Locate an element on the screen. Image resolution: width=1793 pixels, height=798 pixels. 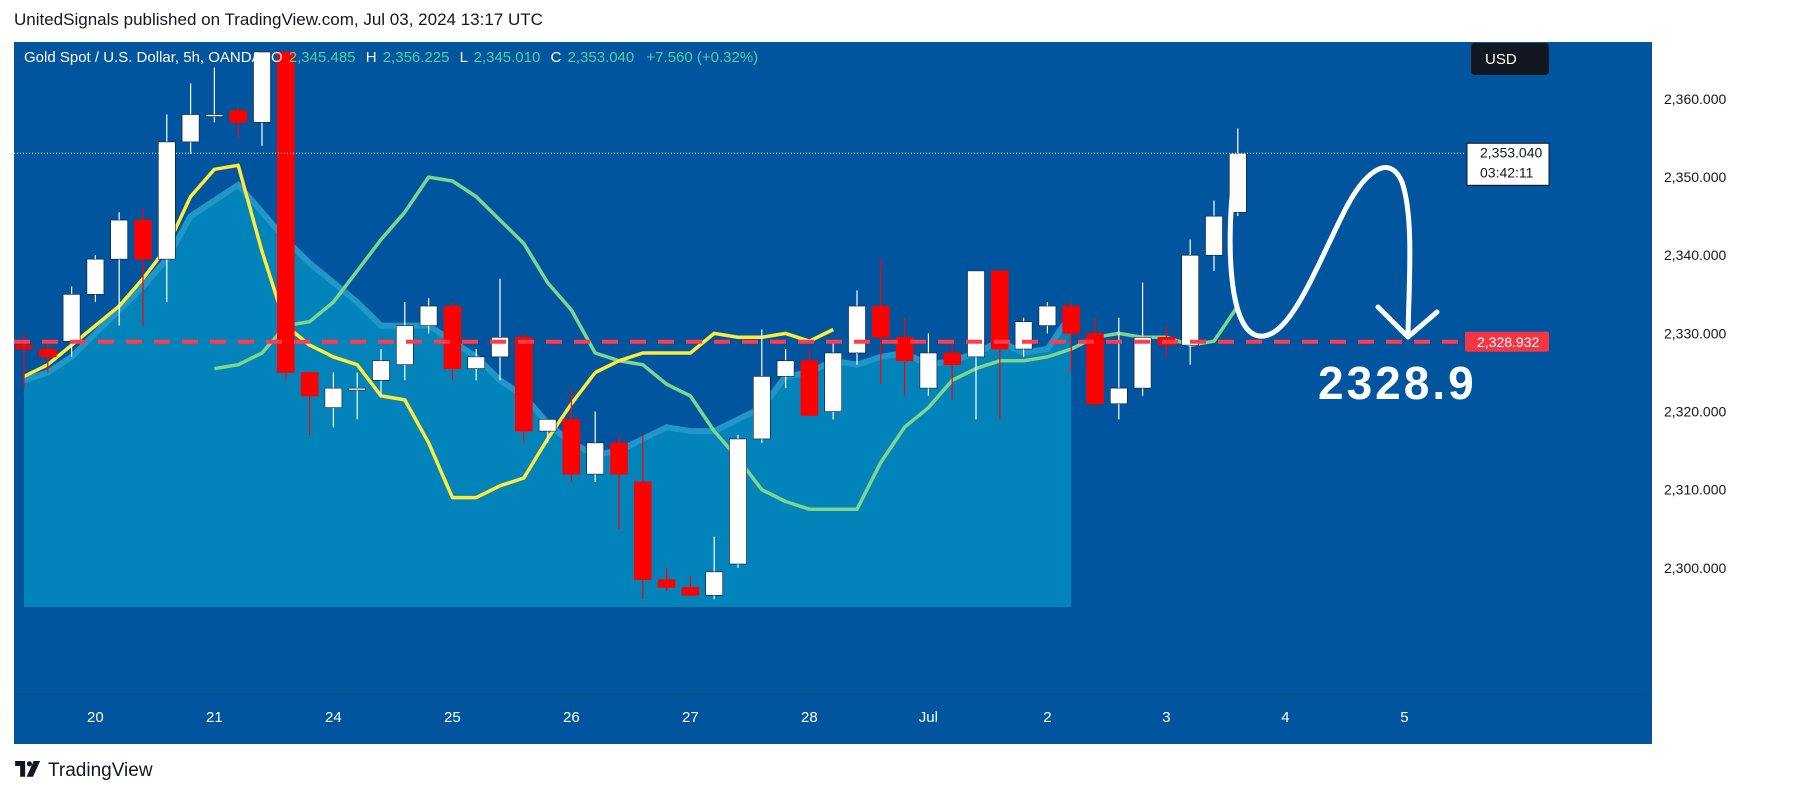
y-tick-label: 2,310.000 is located at coordinates (1695, 490).